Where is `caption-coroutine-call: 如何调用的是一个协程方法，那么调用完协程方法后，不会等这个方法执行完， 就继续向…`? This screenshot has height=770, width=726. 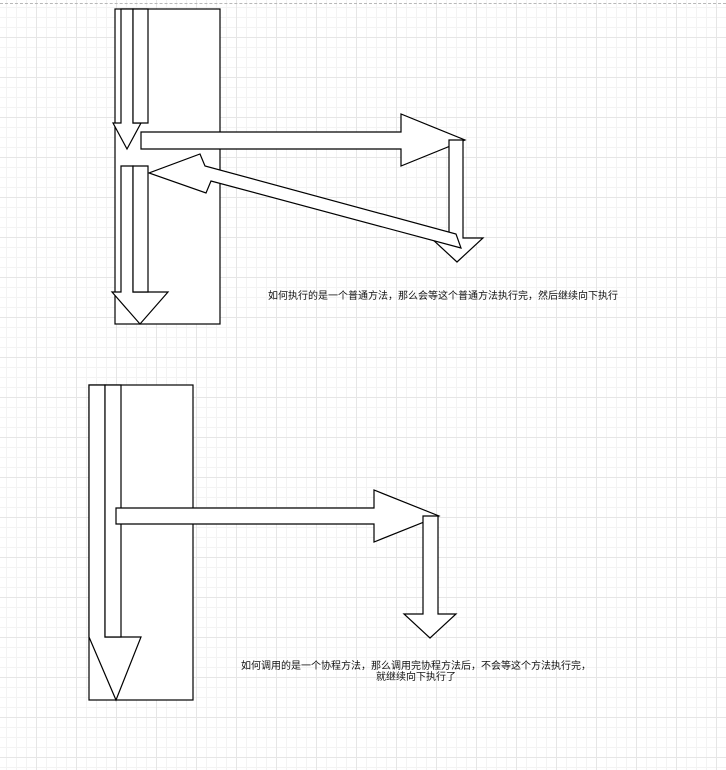 caption-coroutine-call: 如何调用的是一个协程方法，那么调用完协程方法后，不会等这个方法执行完， 就继续向… is located at coordinates (416, 672).